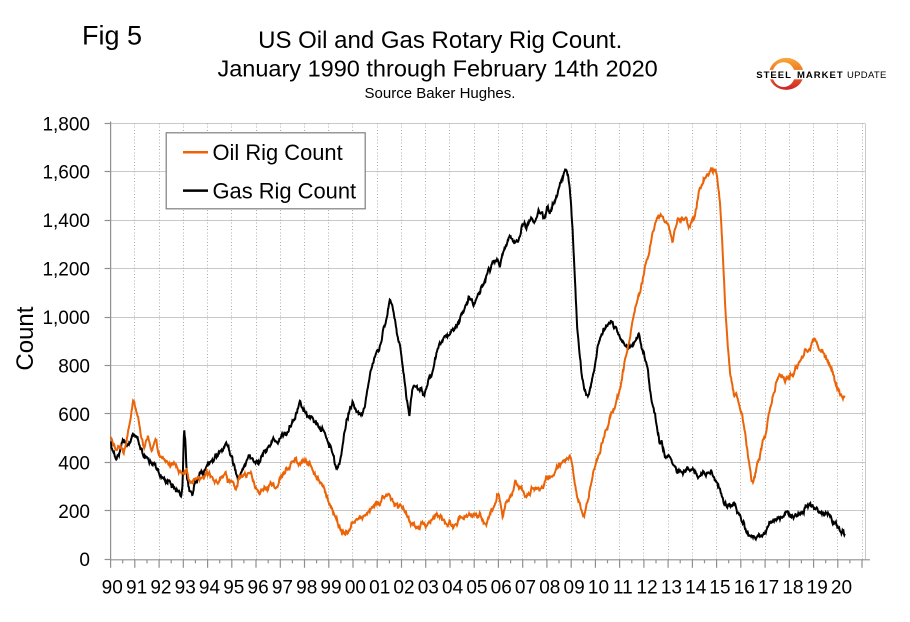 This screenshot has width=910, height=622. What do you see at coordinates (185, 587) in the screenshot?
I see `svg-text: 93` at bounding box center [185, 587].